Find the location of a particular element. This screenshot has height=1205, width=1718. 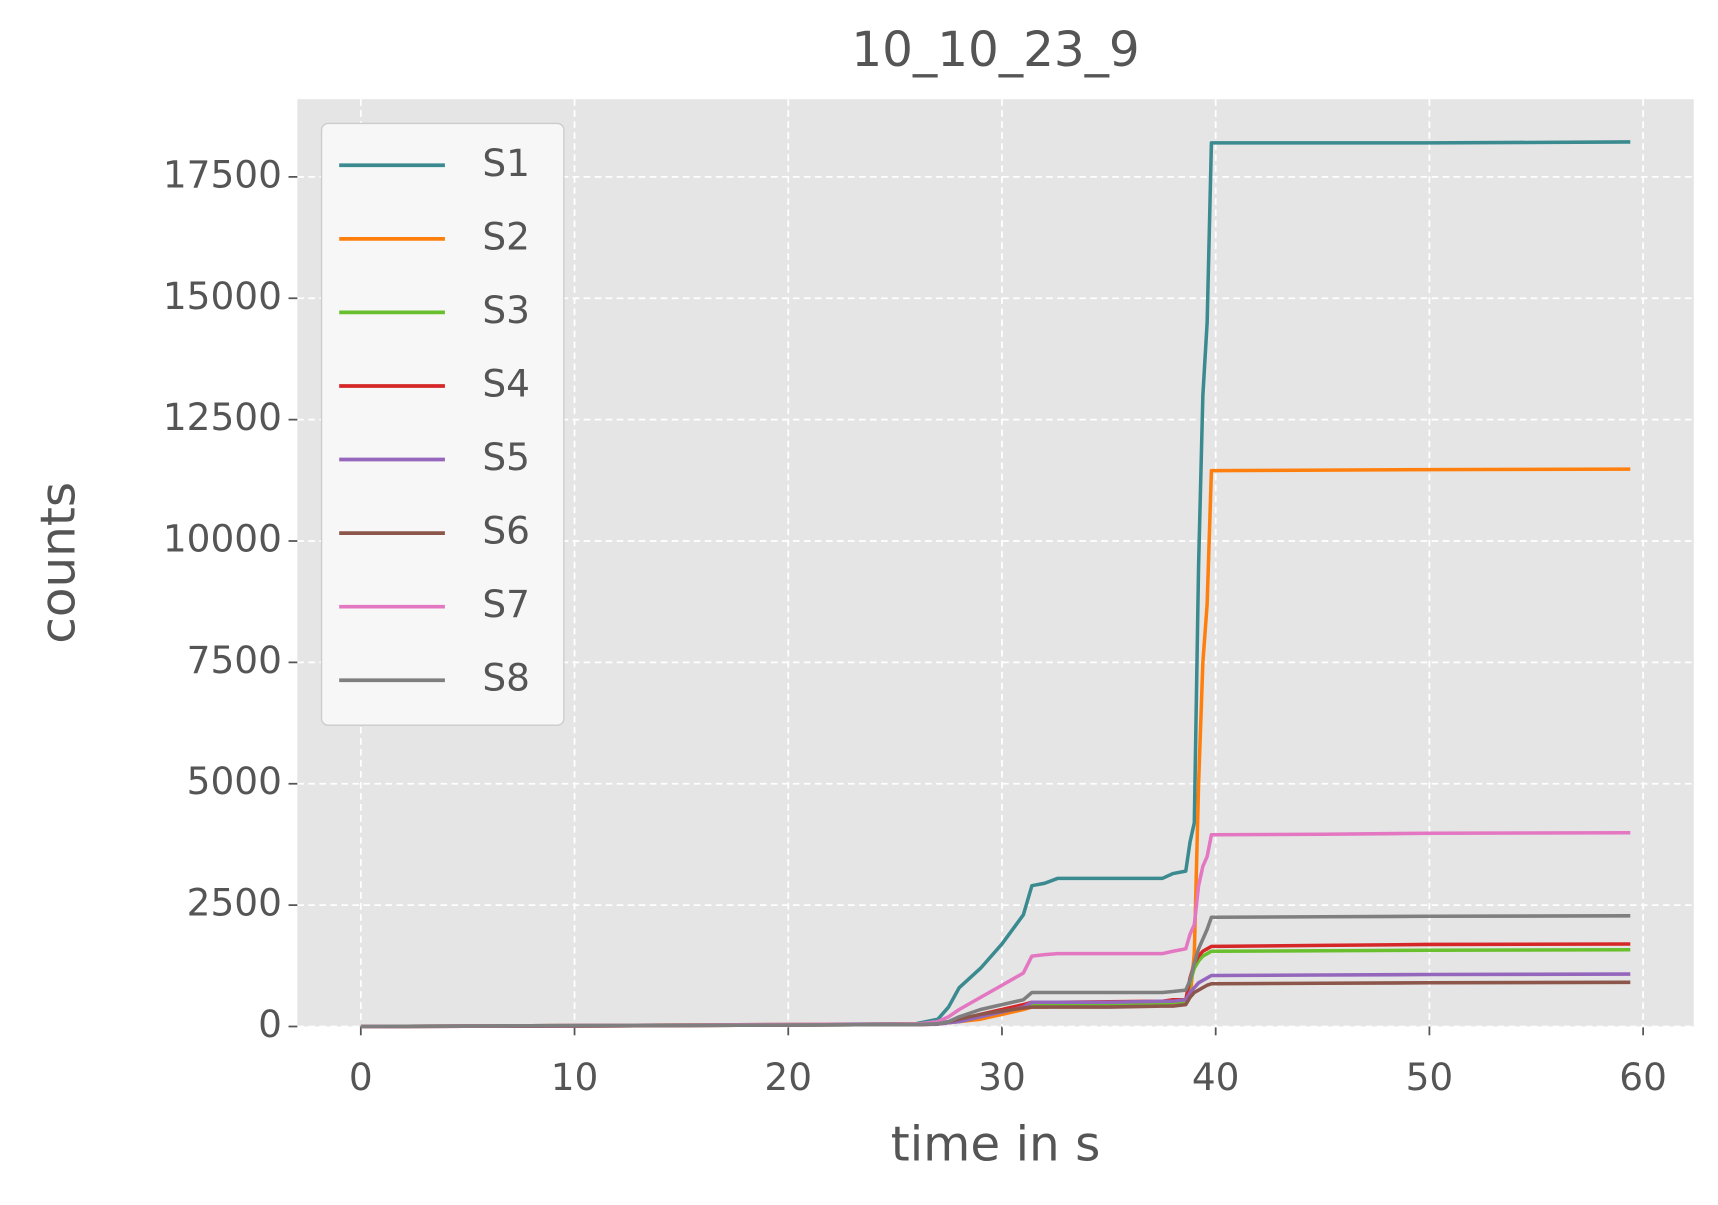

legend-label: S7 is located at coordinates (506, 604).